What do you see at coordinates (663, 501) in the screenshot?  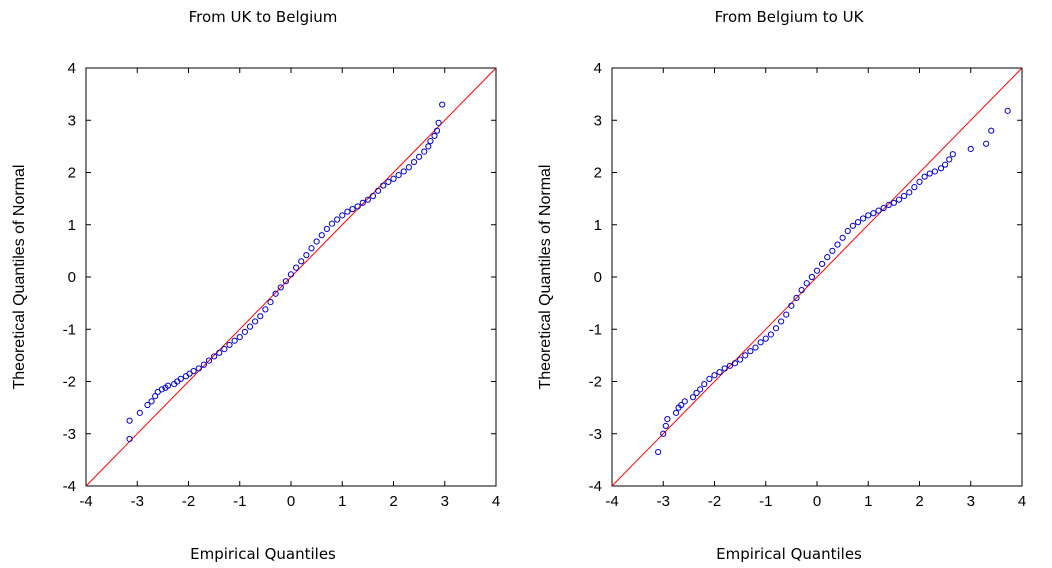 I see `x-tick-label: -3` at bounding box center [663, 501].